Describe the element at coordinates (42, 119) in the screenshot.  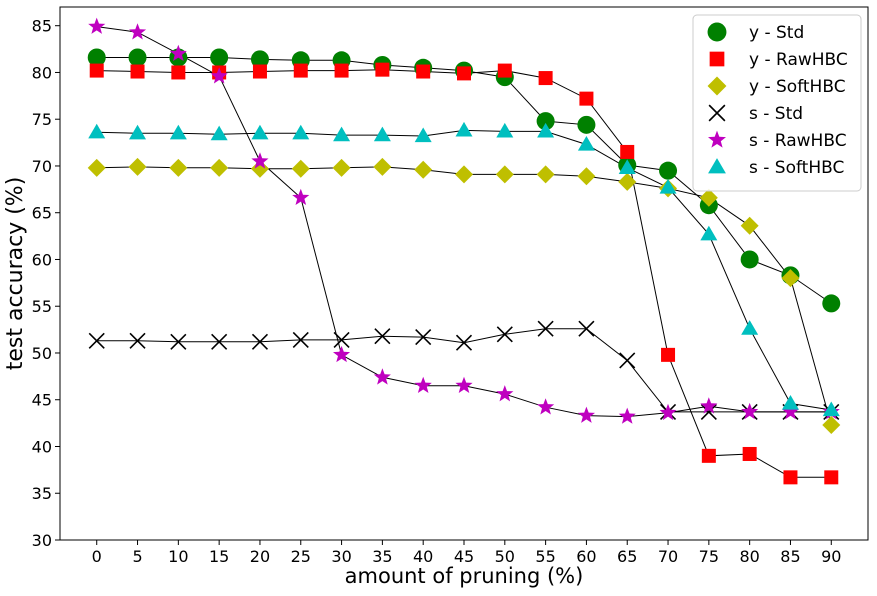
I see `y-tick-label: 75` at that location.